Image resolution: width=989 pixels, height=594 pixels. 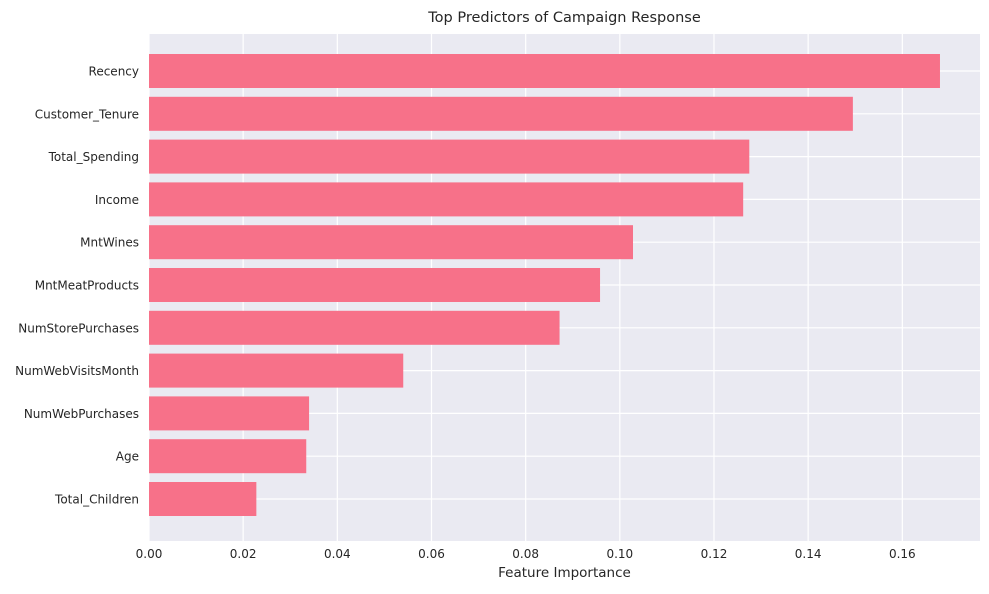 I want to click on x-tick-label: 0.06, so click(x=431, y=554).